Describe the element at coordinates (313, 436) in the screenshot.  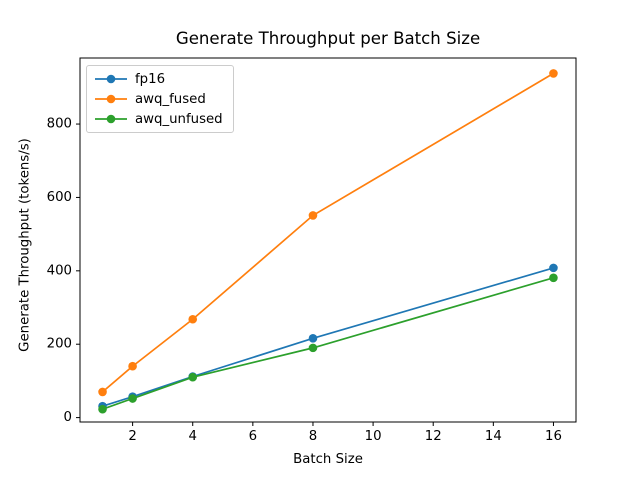
I see `x-tick-label: 8` at that location.